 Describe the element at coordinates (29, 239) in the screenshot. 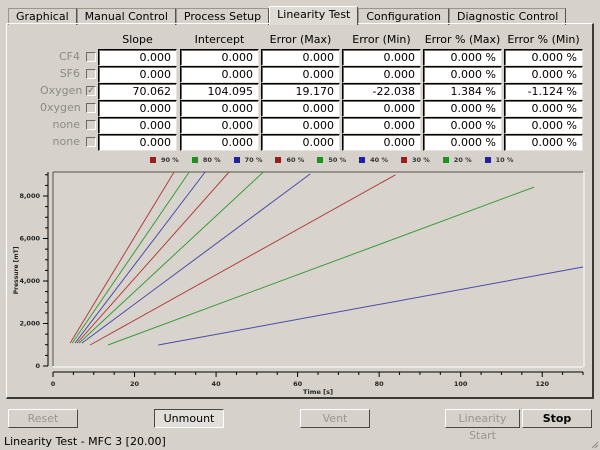

I see `y-tick-label: 6,000` at that location.